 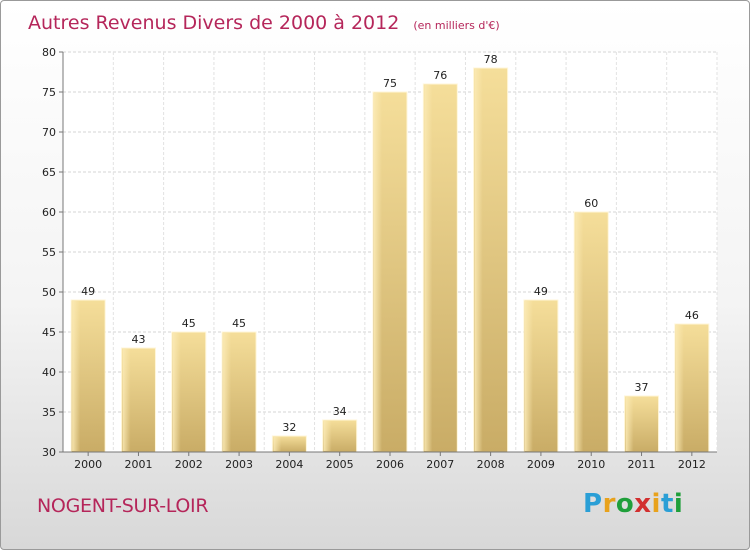 I want to click on x-tick-label-2012: 2012, so click(x=692, y=464).